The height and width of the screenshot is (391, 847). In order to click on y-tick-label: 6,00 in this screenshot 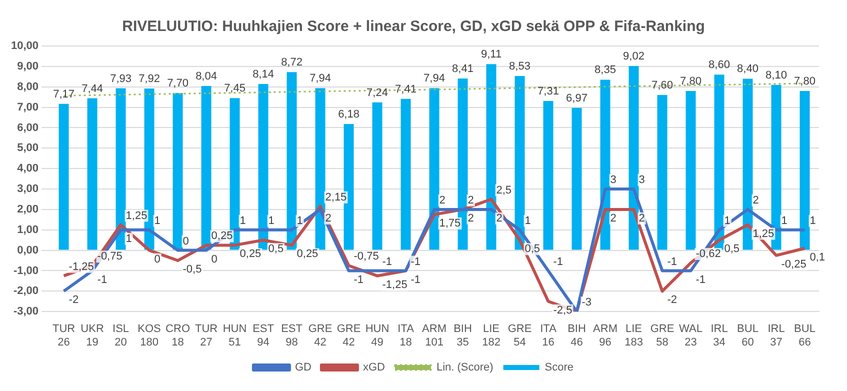, I will do `click(28, 128)`.